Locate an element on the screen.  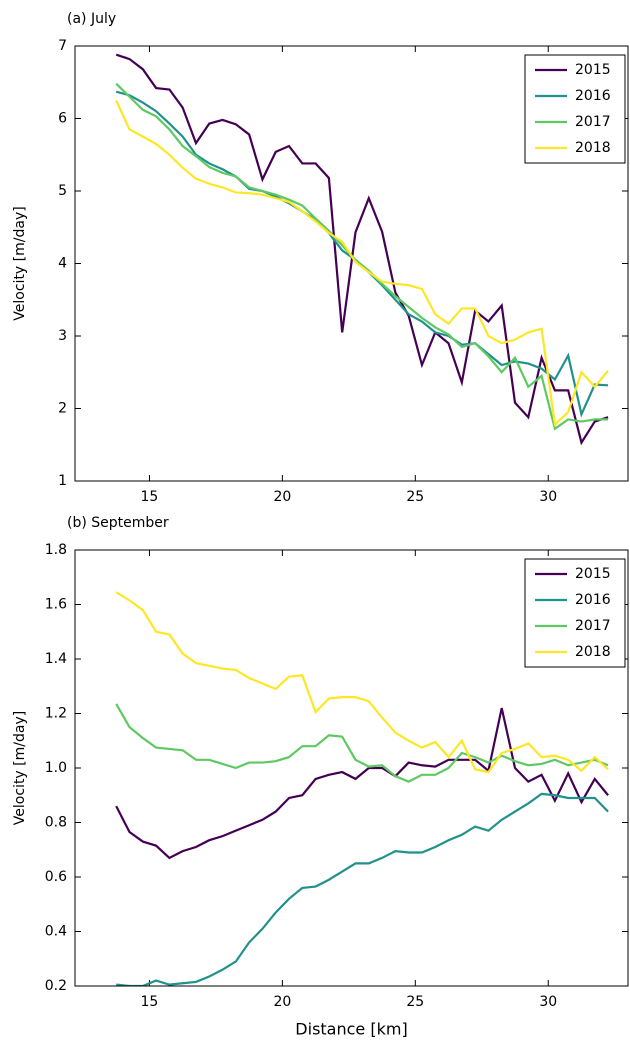
y-tick-label: 0.6 is located at coordinates (56, 877).